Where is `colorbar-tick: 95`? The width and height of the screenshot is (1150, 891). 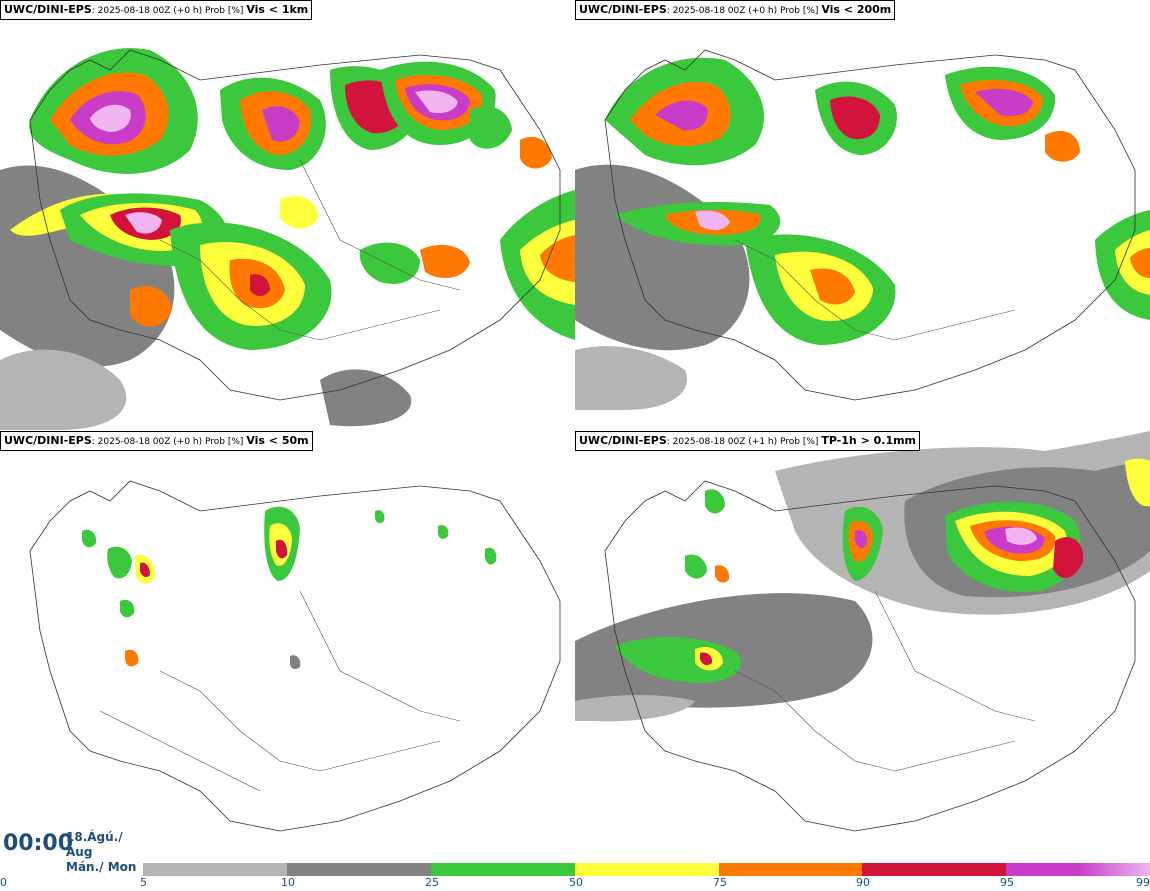
colorbar-tick: 95 is located at coordinates (1007, 882).